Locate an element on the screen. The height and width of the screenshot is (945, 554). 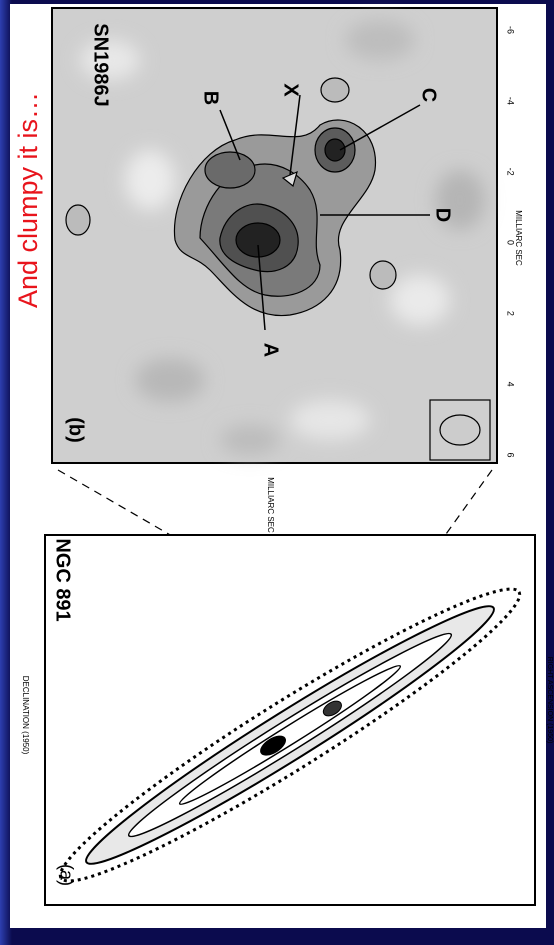
tick-label: -2 is located at coordinates (511, 172).